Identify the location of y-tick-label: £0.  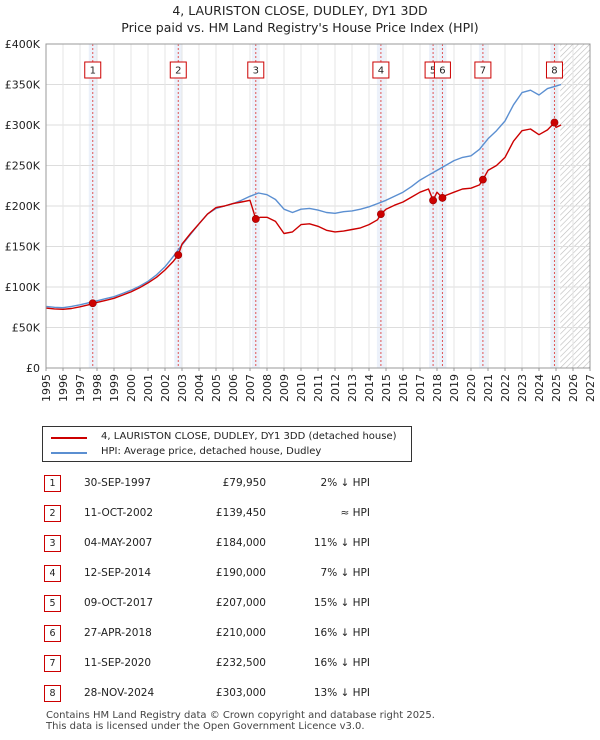
(33, 368).